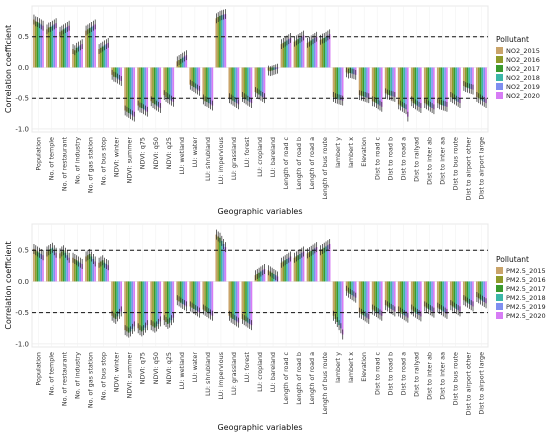 The image size is (550, 438). Describe the element at coordinates (468, 384) in the screenshot. I see `x-tick-label: Dist to airport other` at that location.